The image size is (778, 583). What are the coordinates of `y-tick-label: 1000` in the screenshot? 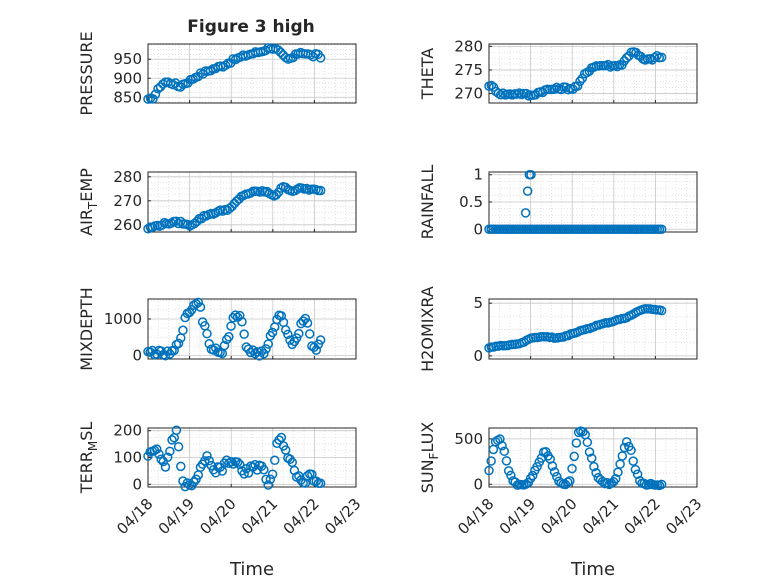 It's located at (123, 319).